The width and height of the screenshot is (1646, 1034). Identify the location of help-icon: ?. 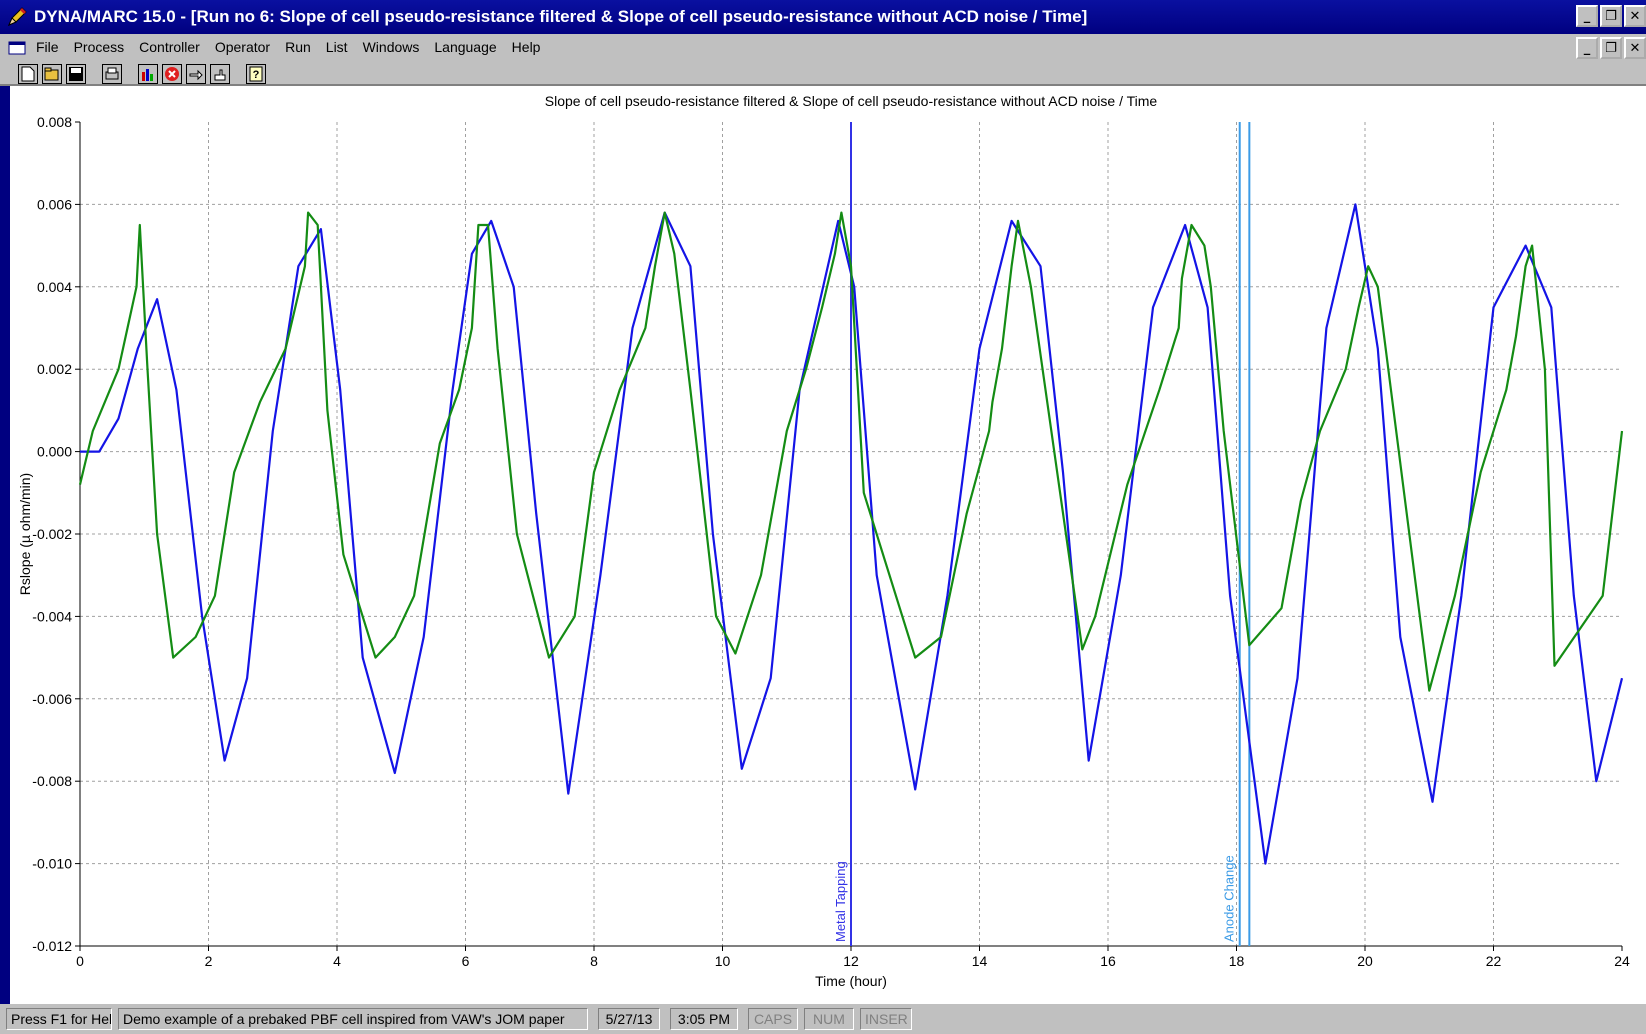
(256, 74).